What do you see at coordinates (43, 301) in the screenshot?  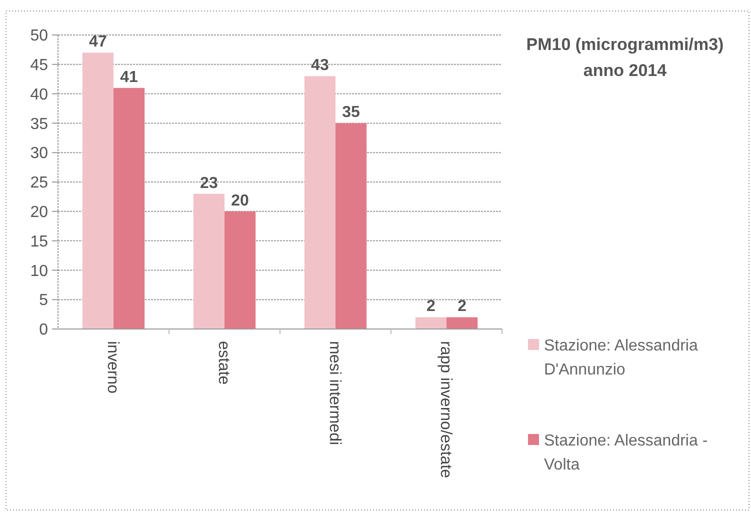 I see `y-tick-label: 5` at bounding box center [43, 301].